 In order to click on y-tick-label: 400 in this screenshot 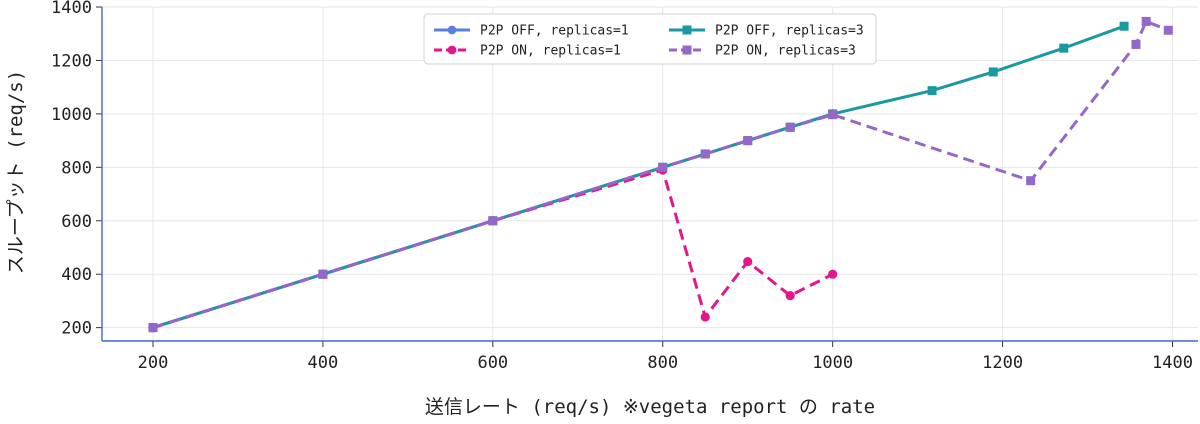, I will do `click(76, 275)`.